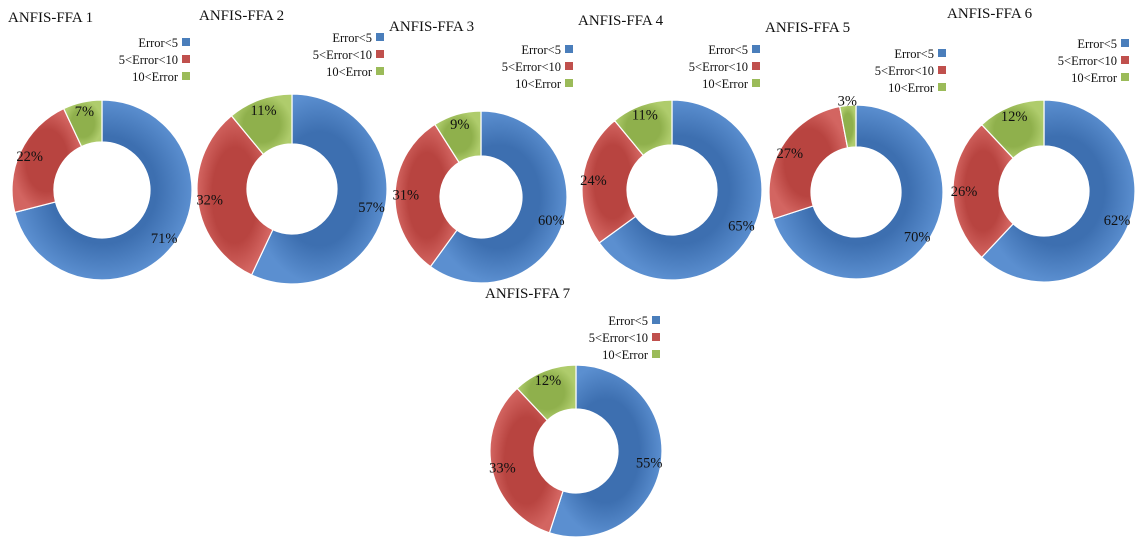 Image resolution: width=1135 pixels, height=538 pixels. What do you see at coordinates (593, 181) in the screenshot?
I see `data-label: 24%` at bounding box center [593, 181].